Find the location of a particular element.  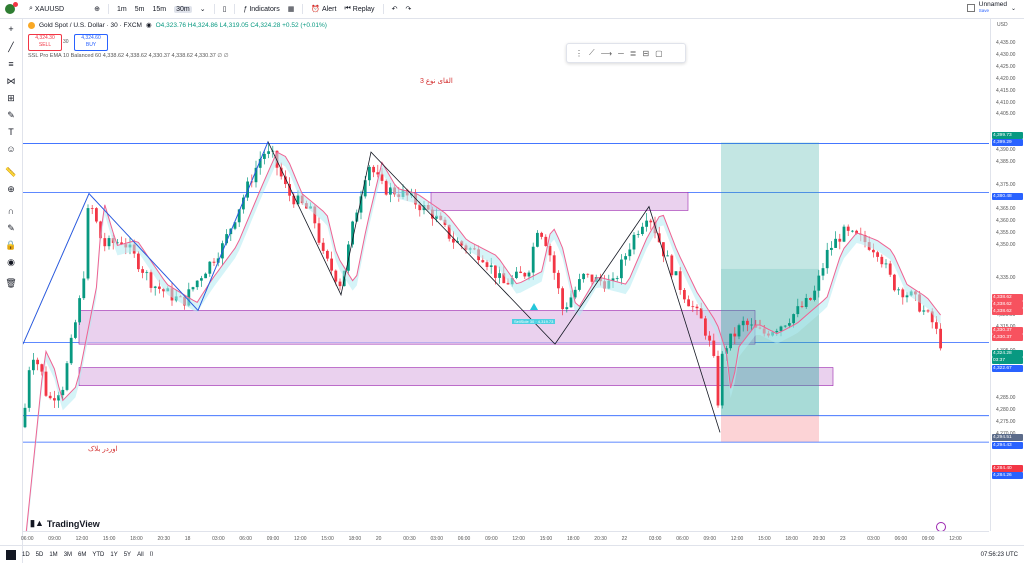

position-profit-zone is located at coordinates (770, 342).